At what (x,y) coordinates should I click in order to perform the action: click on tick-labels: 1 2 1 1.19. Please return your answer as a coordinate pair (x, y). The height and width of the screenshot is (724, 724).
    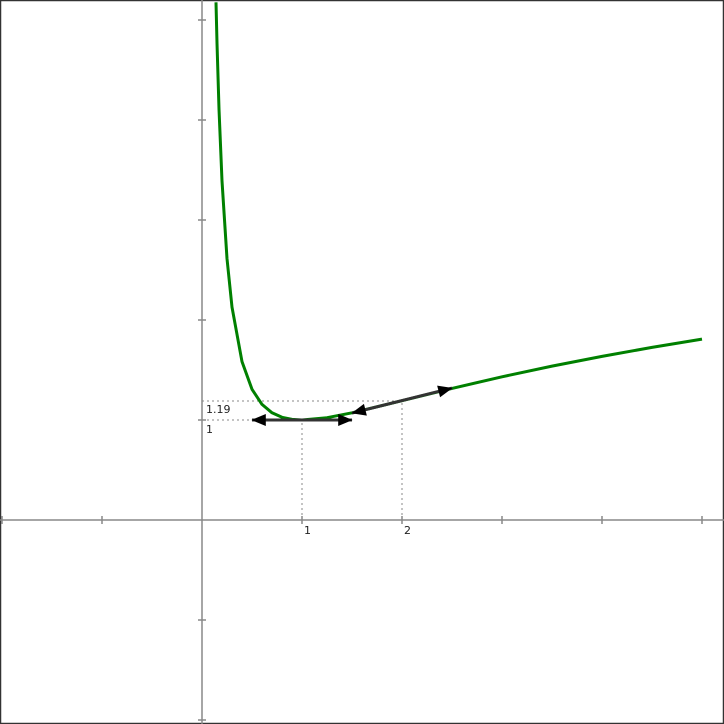
    Looking at the image, I should click on (308, 470).